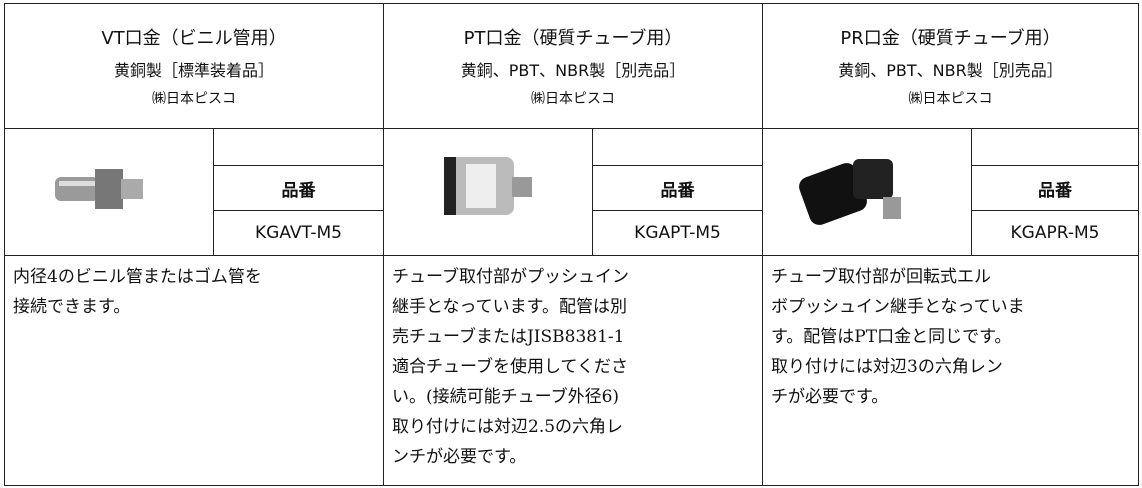 This screenshot has width=1142, height=488. What do you see at coordinates (137, 277) in the screenshot?
I see `description-line: 内径4のビニル管またはゴム管を` at bounding box center [137, 277].